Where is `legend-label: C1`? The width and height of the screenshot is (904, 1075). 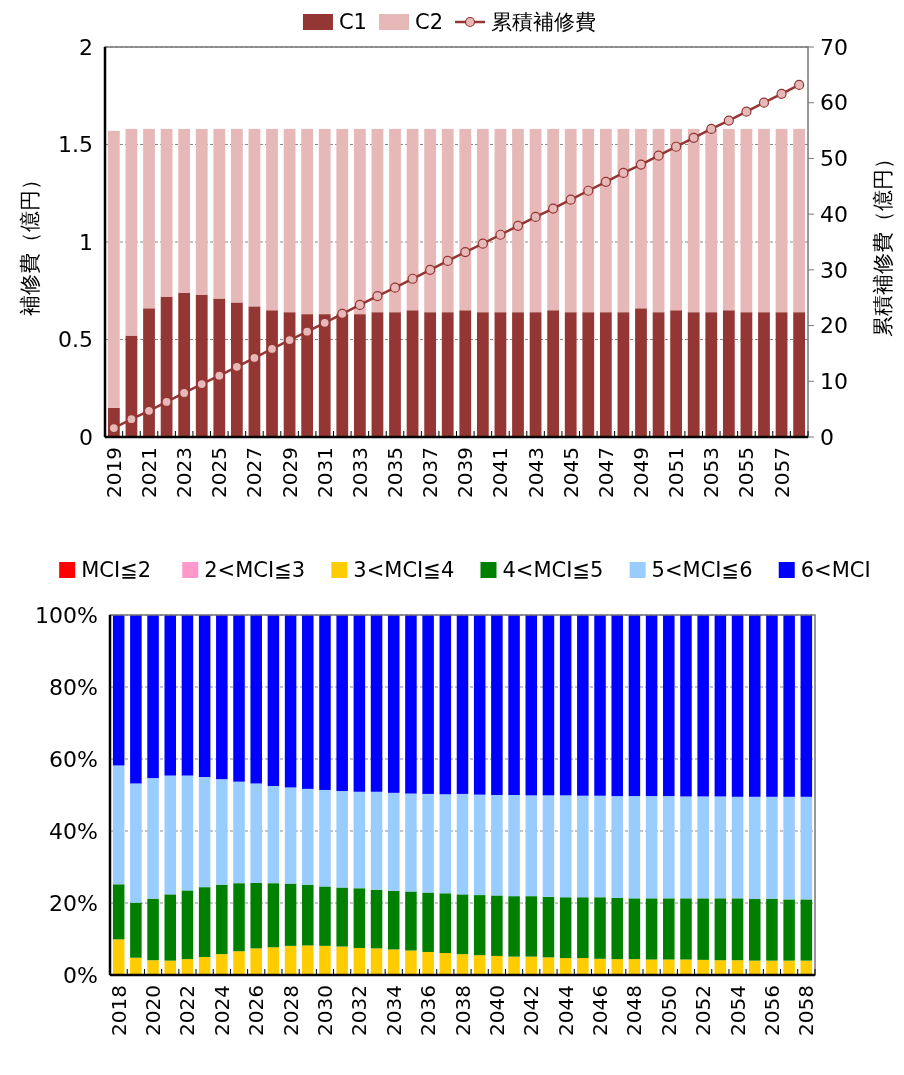
legend-label: C1 is located at coordinates (352, 22).